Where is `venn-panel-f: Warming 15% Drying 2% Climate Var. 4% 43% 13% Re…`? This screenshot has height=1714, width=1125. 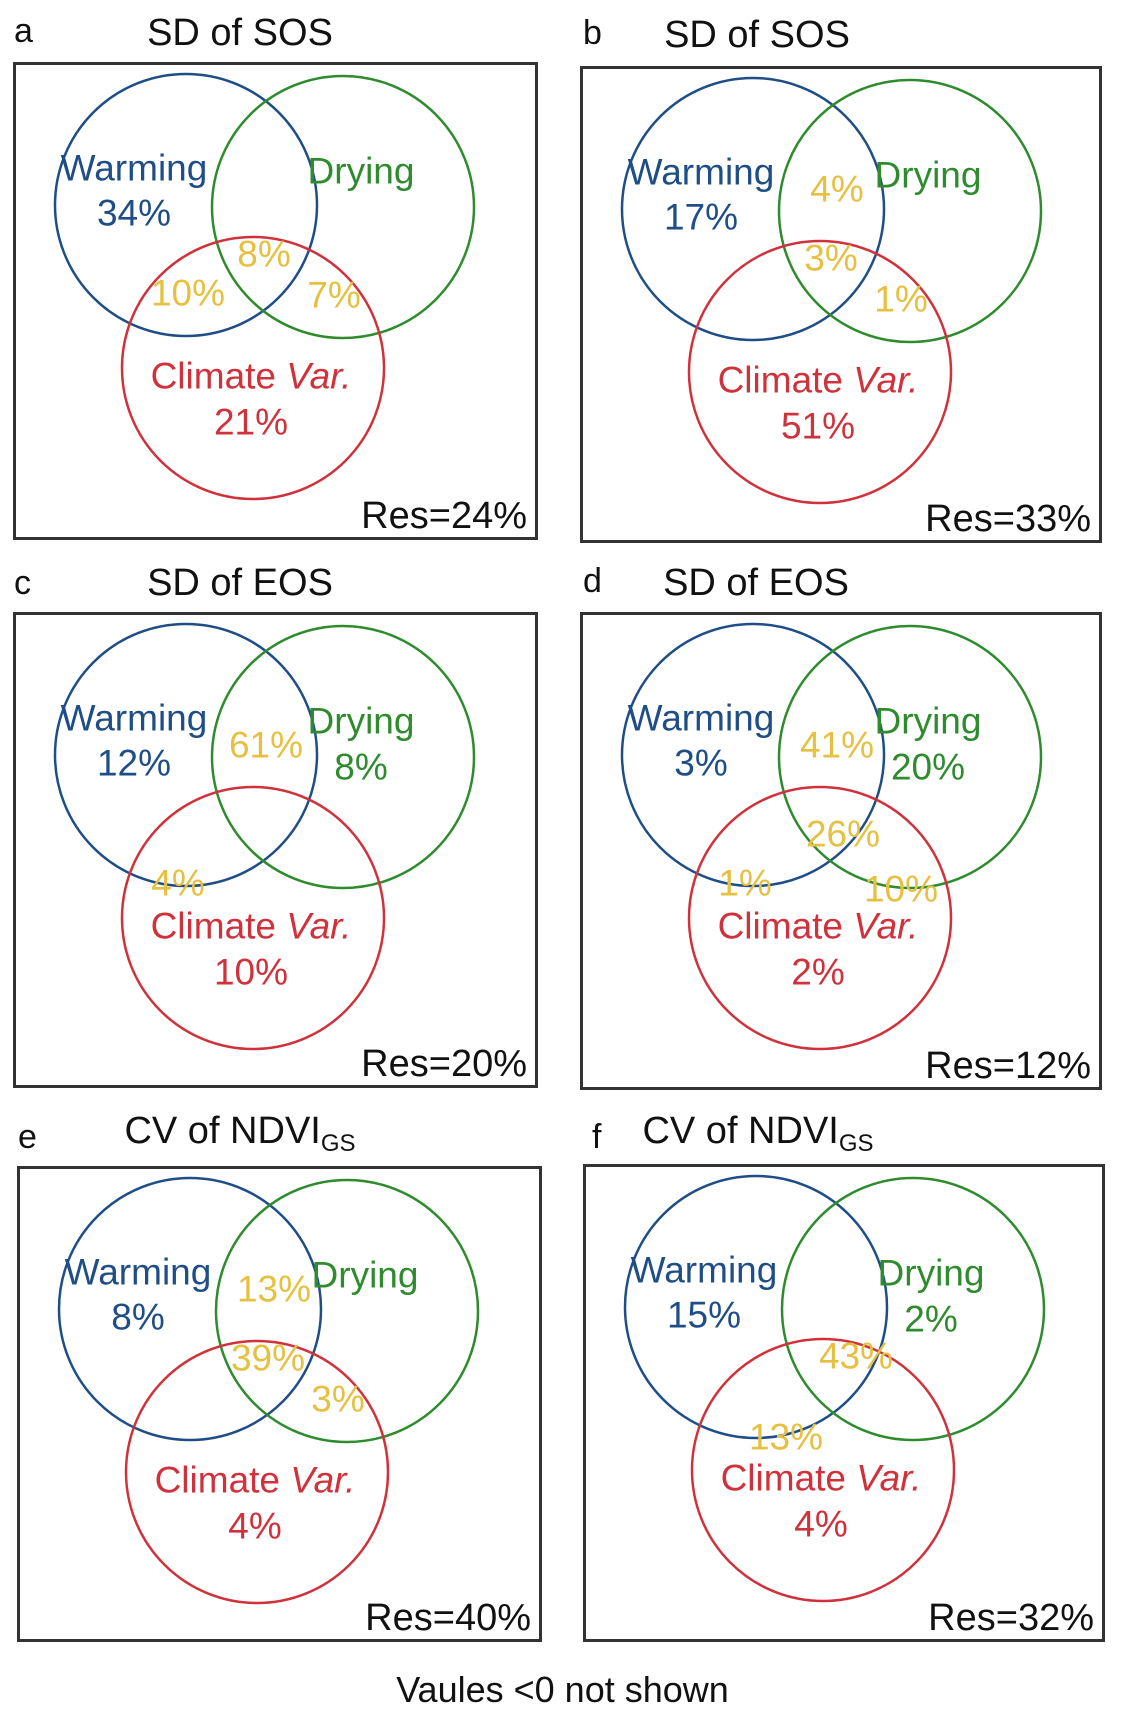
venn-panel-f: Warming 15% Drying 2% Climate Var. 4% 43% 13% Re… is located at coordinates (844, 1403).